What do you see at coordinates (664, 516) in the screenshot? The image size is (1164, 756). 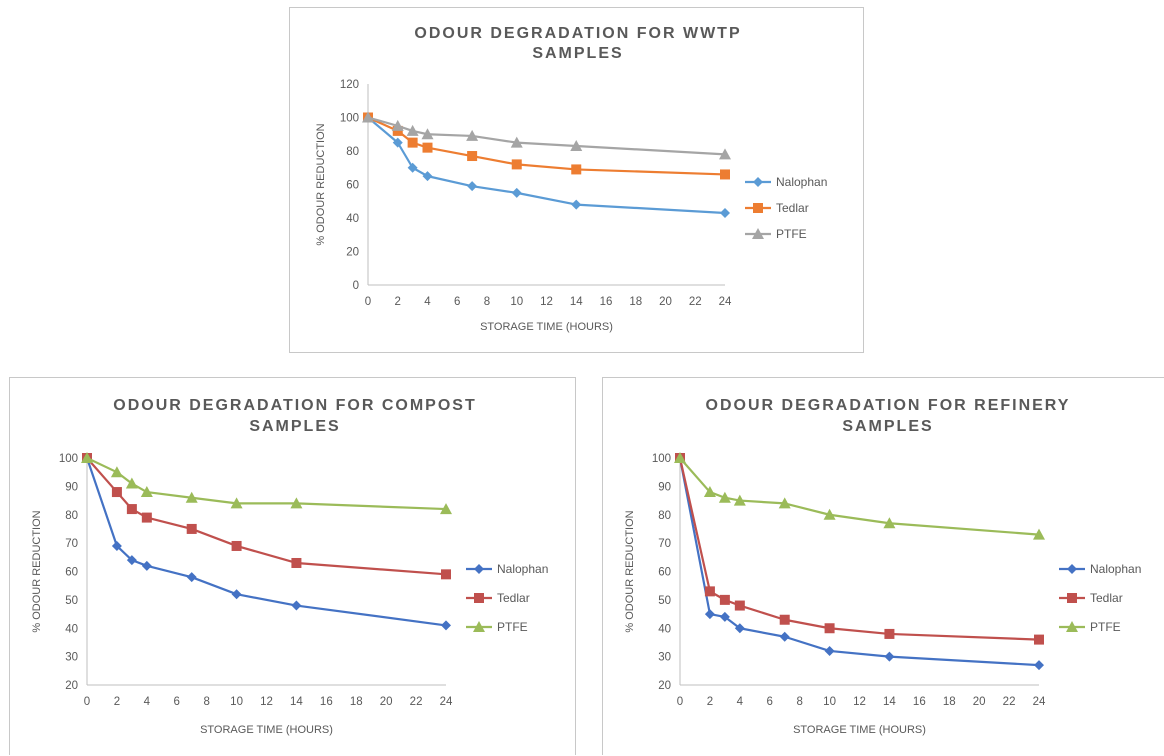 I see `y-tick-label: 80` at bounding box center [664, 516].